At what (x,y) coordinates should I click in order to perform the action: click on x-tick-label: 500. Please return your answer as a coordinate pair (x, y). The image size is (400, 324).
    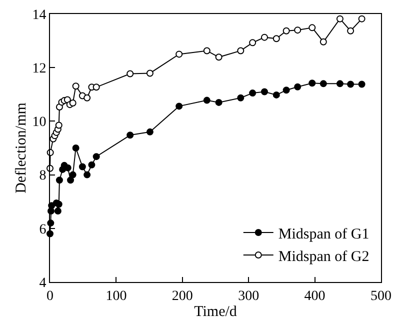
    Looking at the image, I should click on (381, 296).